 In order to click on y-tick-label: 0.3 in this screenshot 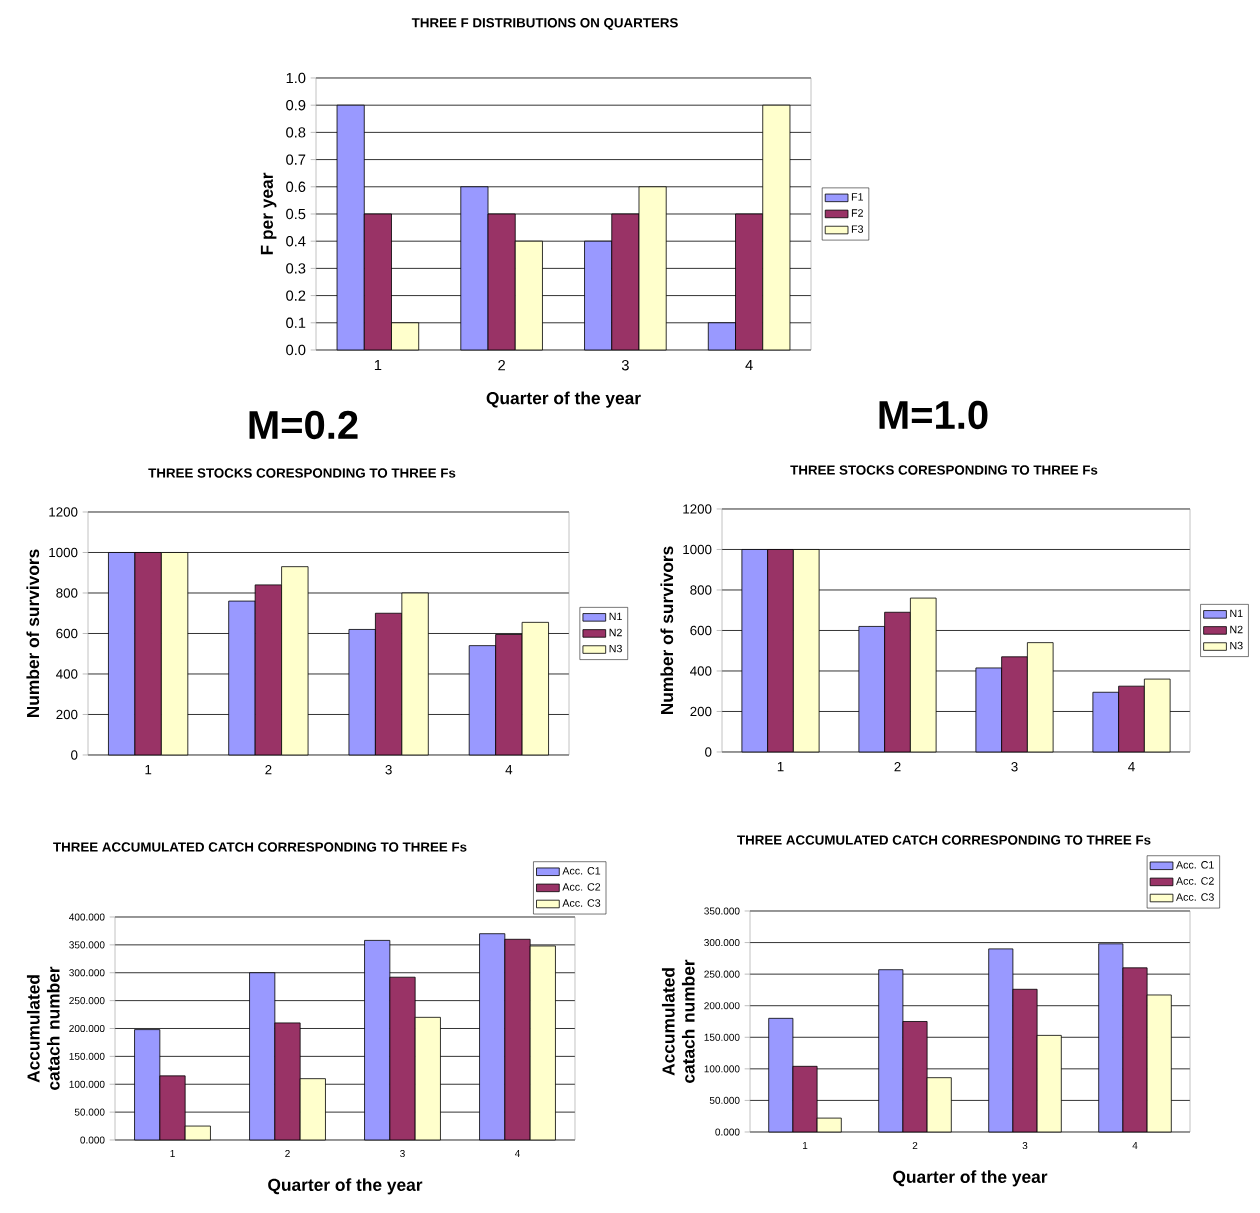, I will do `click(296, 268)`.